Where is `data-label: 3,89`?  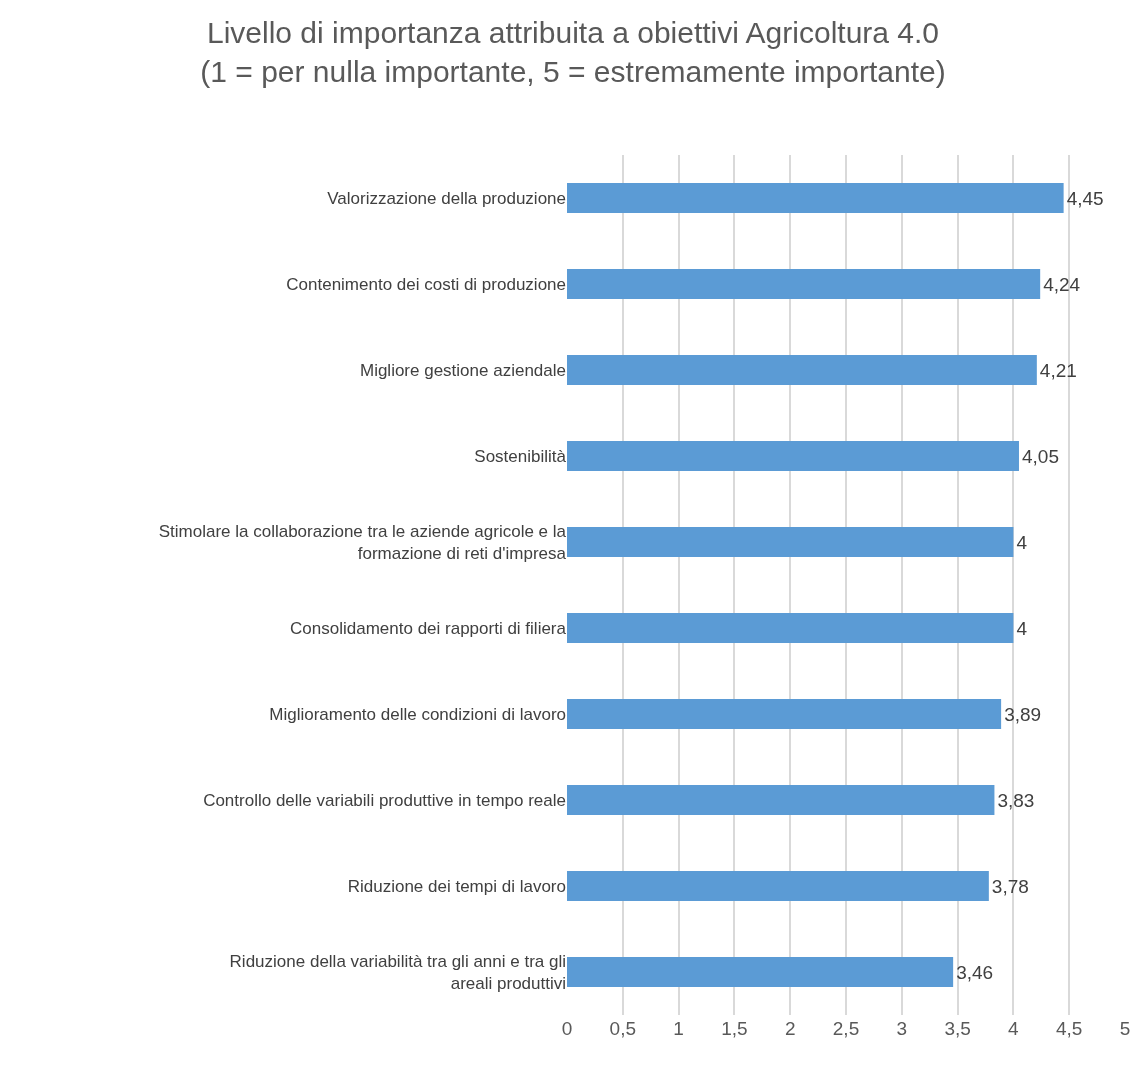 data-label: 3,89 is located at coordinates (1023, 714).